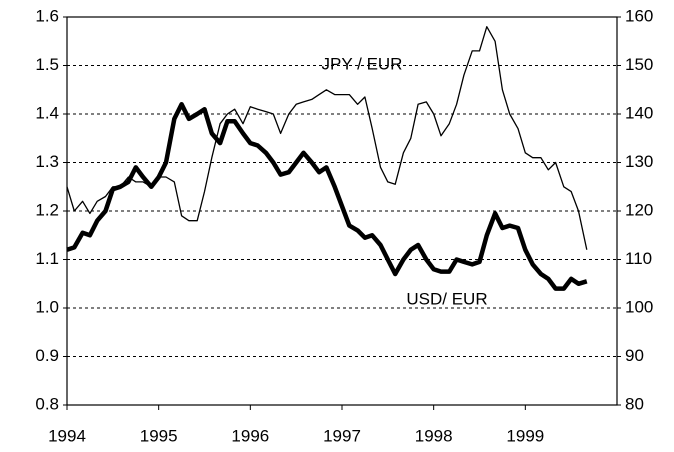  Describe the element at coordinates (639, 15) in the screenshot. I see `y2-tick-label: 160` at that location.